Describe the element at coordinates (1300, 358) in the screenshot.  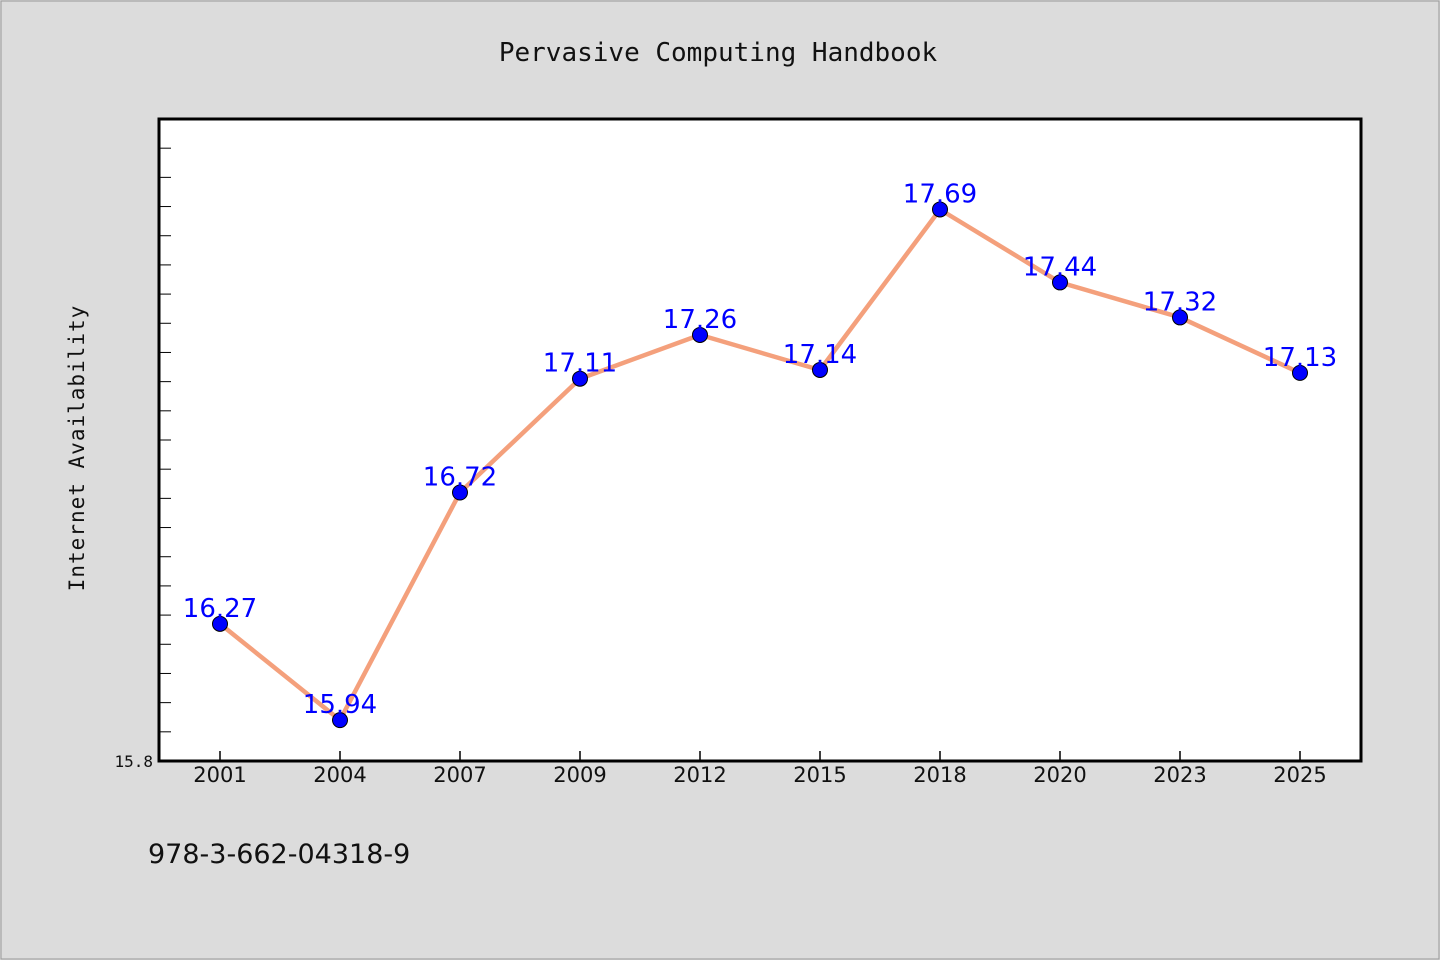
I see `data-label: 17.13` at that location.